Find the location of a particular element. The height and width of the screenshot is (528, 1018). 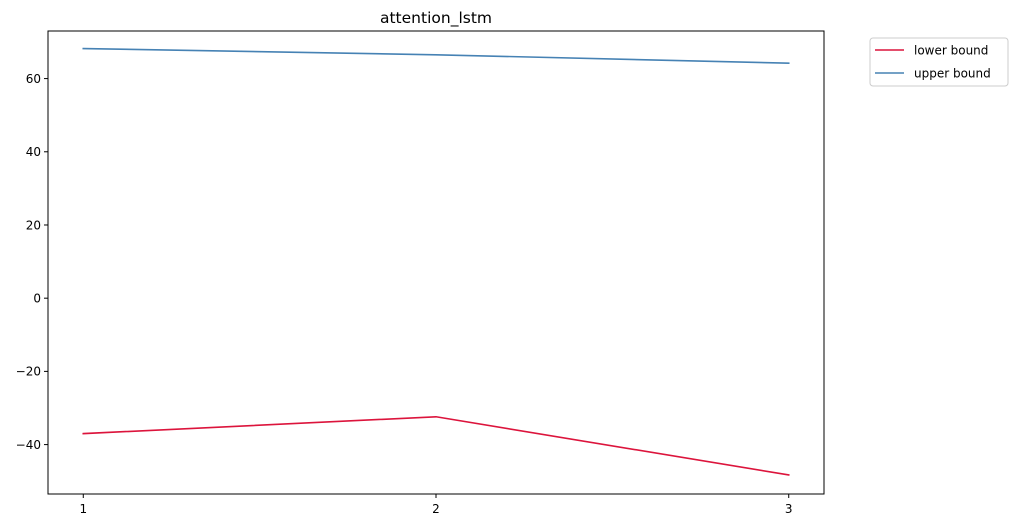

y-tick-label: 40 is located at coordinates (33, 152).